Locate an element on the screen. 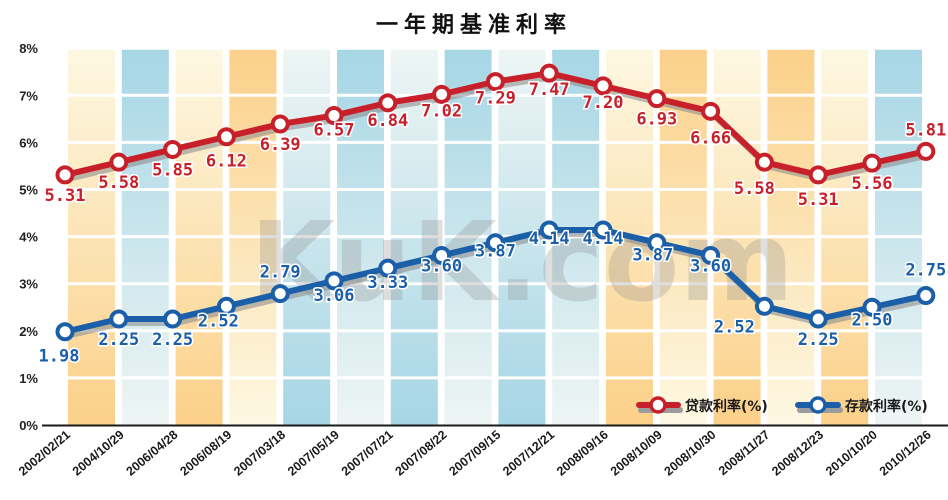 This screenshot has width=948, height=500. deposit-legend-marker-icon is located at coordinates (818, 405).